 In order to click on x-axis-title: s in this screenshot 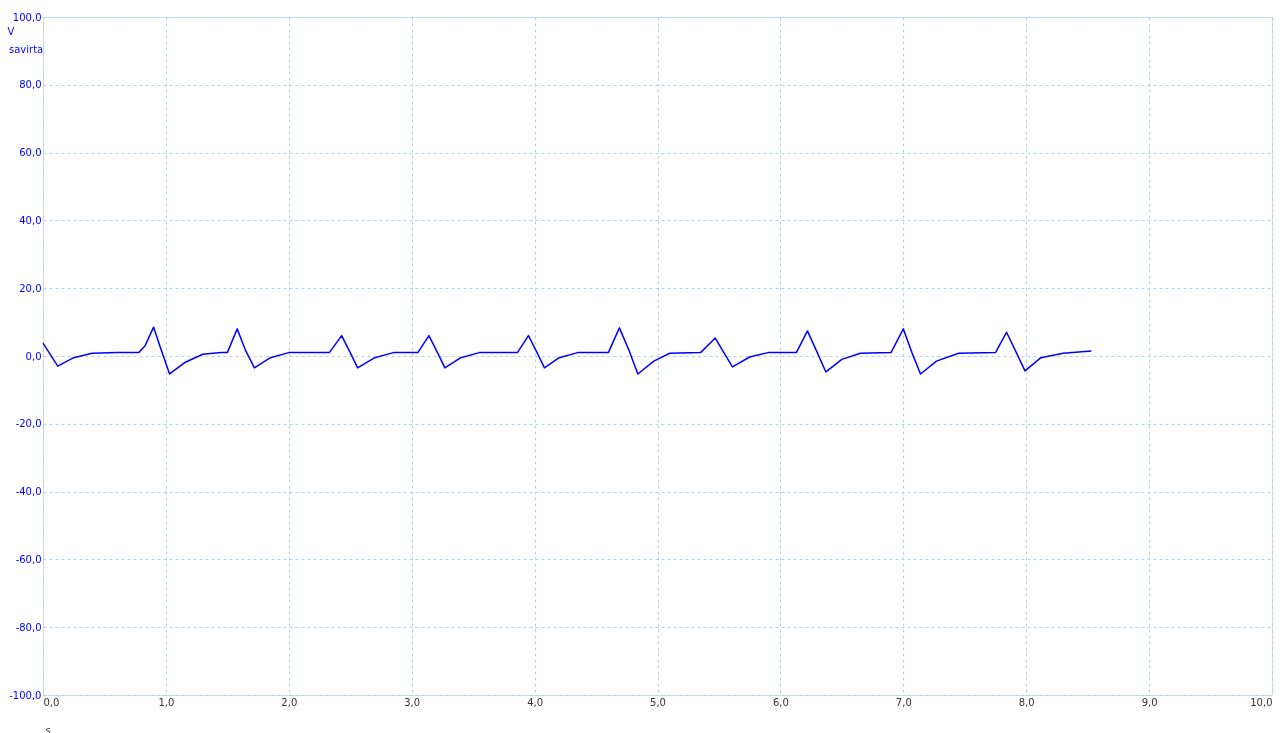, I will do `click(48, 728)`.